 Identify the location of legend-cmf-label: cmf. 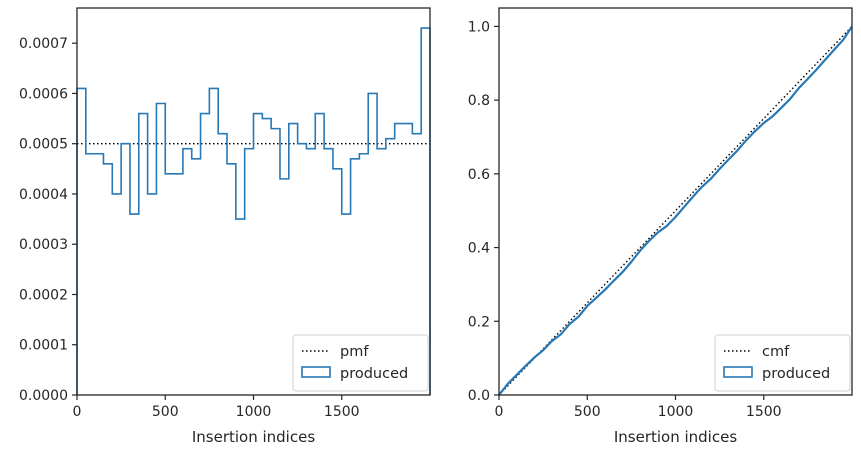
(776, 352).